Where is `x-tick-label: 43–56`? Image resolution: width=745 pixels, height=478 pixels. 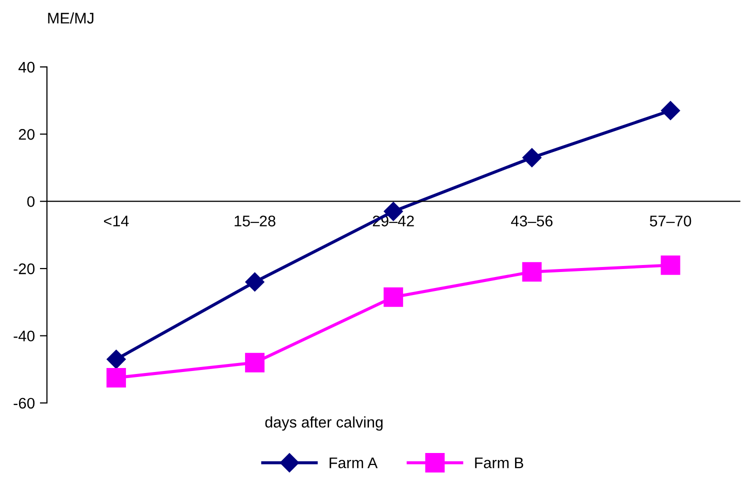
x-tick-label: 43–56 is located at coordinates (531, 221).